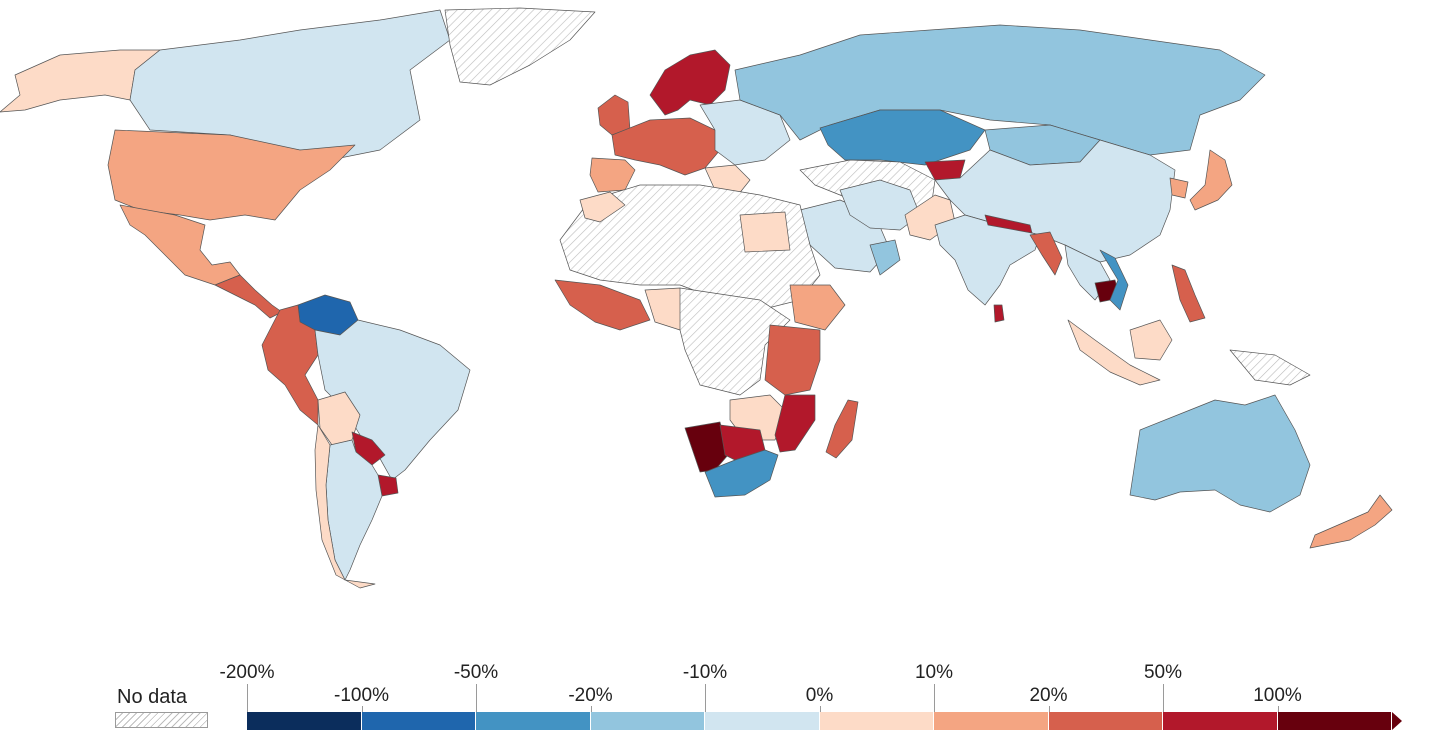 The height and width of the screenshot is (735, 1456). What do you see at coordinates (612, 175) in the screenshot?
I see `region-iberia` at bounding box center [612, 175].